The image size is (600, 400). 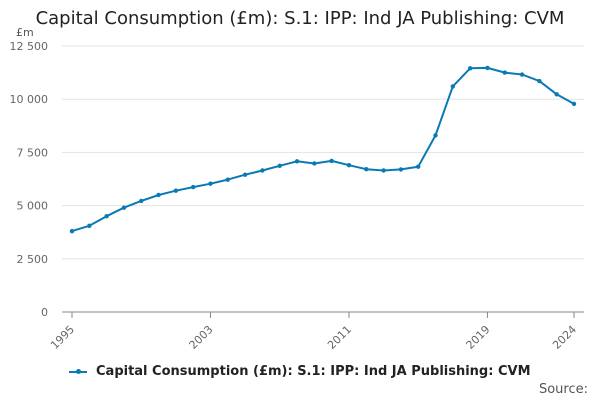 I want to click on y-tick-label: 0, so click(x=44, y=312).